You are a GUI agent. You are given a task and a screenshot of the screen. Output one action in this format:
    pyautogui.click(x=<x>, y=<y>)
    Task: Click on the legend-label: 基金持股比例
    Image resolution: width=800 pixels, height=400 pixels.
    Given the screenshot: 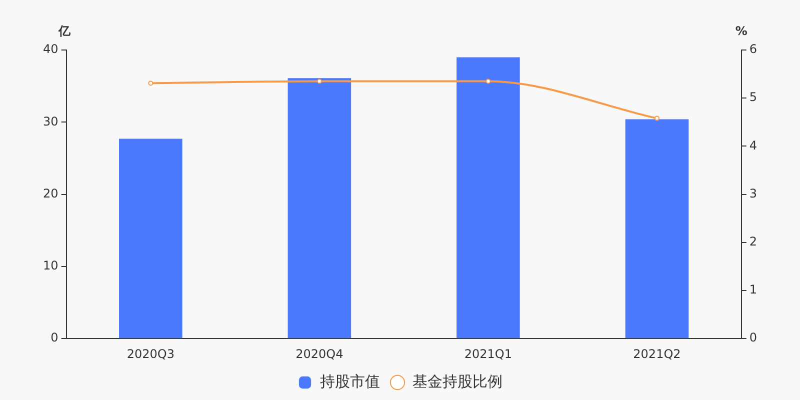 What is the action you would take?
    pyautogui.click(x=457, y=381)
    